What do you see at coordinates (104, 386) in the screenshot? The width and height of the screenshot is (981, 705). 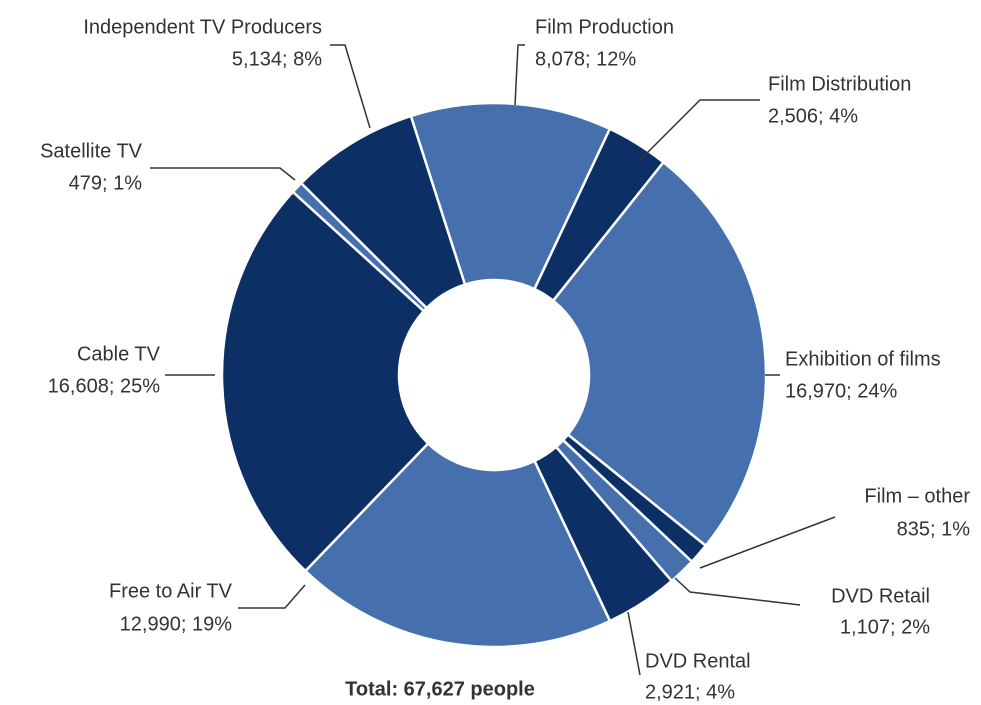 I see `value-label: 16,608; 25%` at bounding box center [104, 386].